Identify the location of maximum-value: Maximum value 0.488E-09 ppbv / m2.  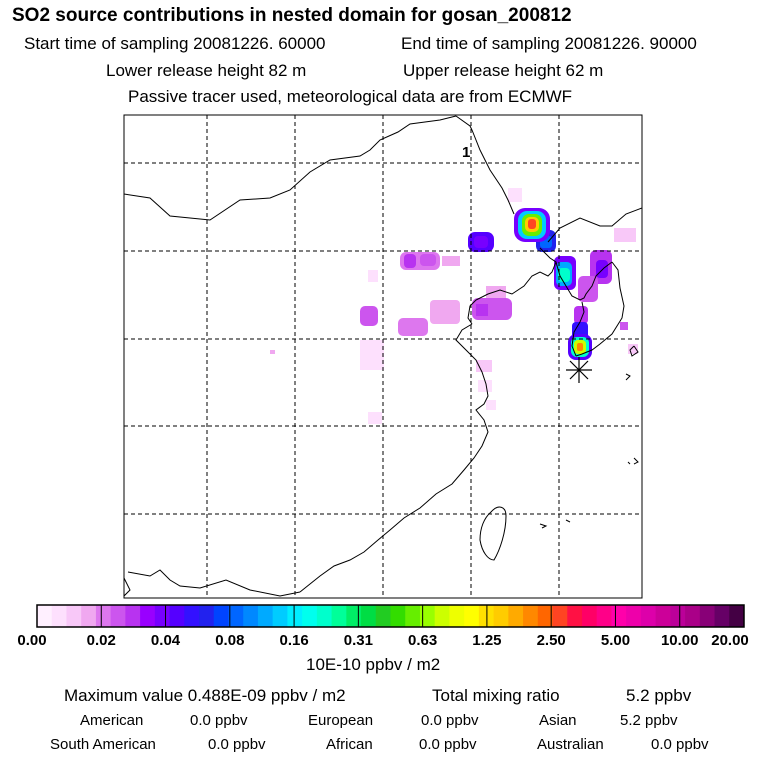
(205, 695).